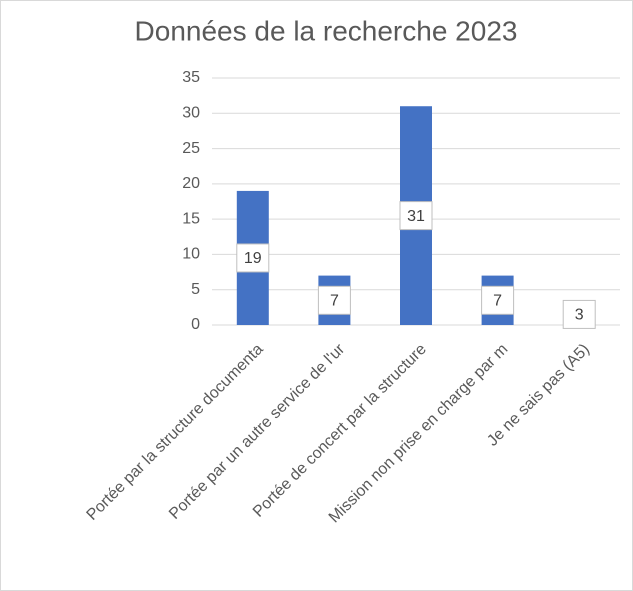 The image size is (633, 591). What do you see at coordinates (191, 113) in the screenshot?
I see `y-tick-label: 30` at bounding box center [191, 113].